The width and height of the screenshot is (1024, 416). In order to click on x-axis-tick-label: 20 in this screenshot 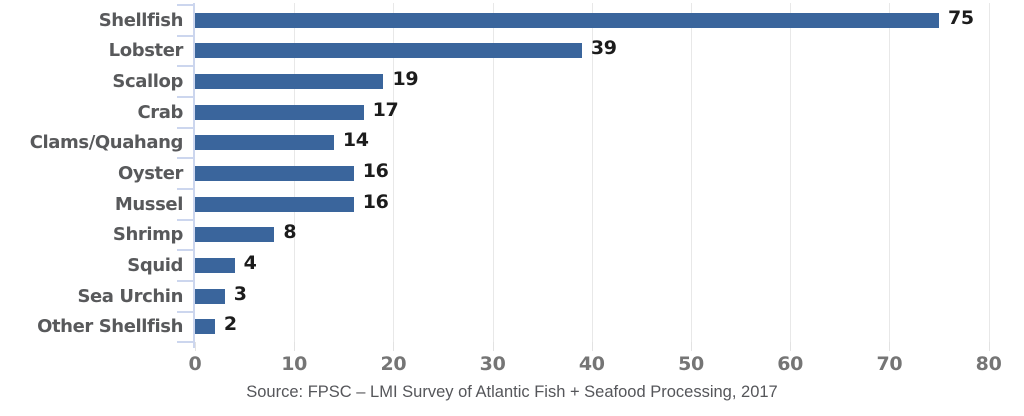, I will do `click(393, 364)`.